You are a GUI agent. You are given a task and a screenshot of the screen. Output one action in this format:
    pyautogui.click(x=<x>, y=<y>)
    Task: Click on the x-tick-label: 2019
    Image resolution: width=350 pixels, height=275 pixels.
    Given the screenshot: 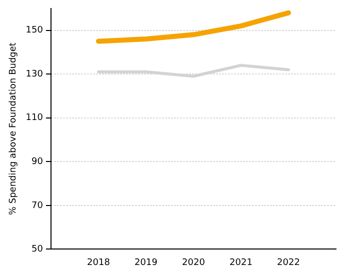 What is the action you would take?
    pyautogui.click(x=146, y=263)
    